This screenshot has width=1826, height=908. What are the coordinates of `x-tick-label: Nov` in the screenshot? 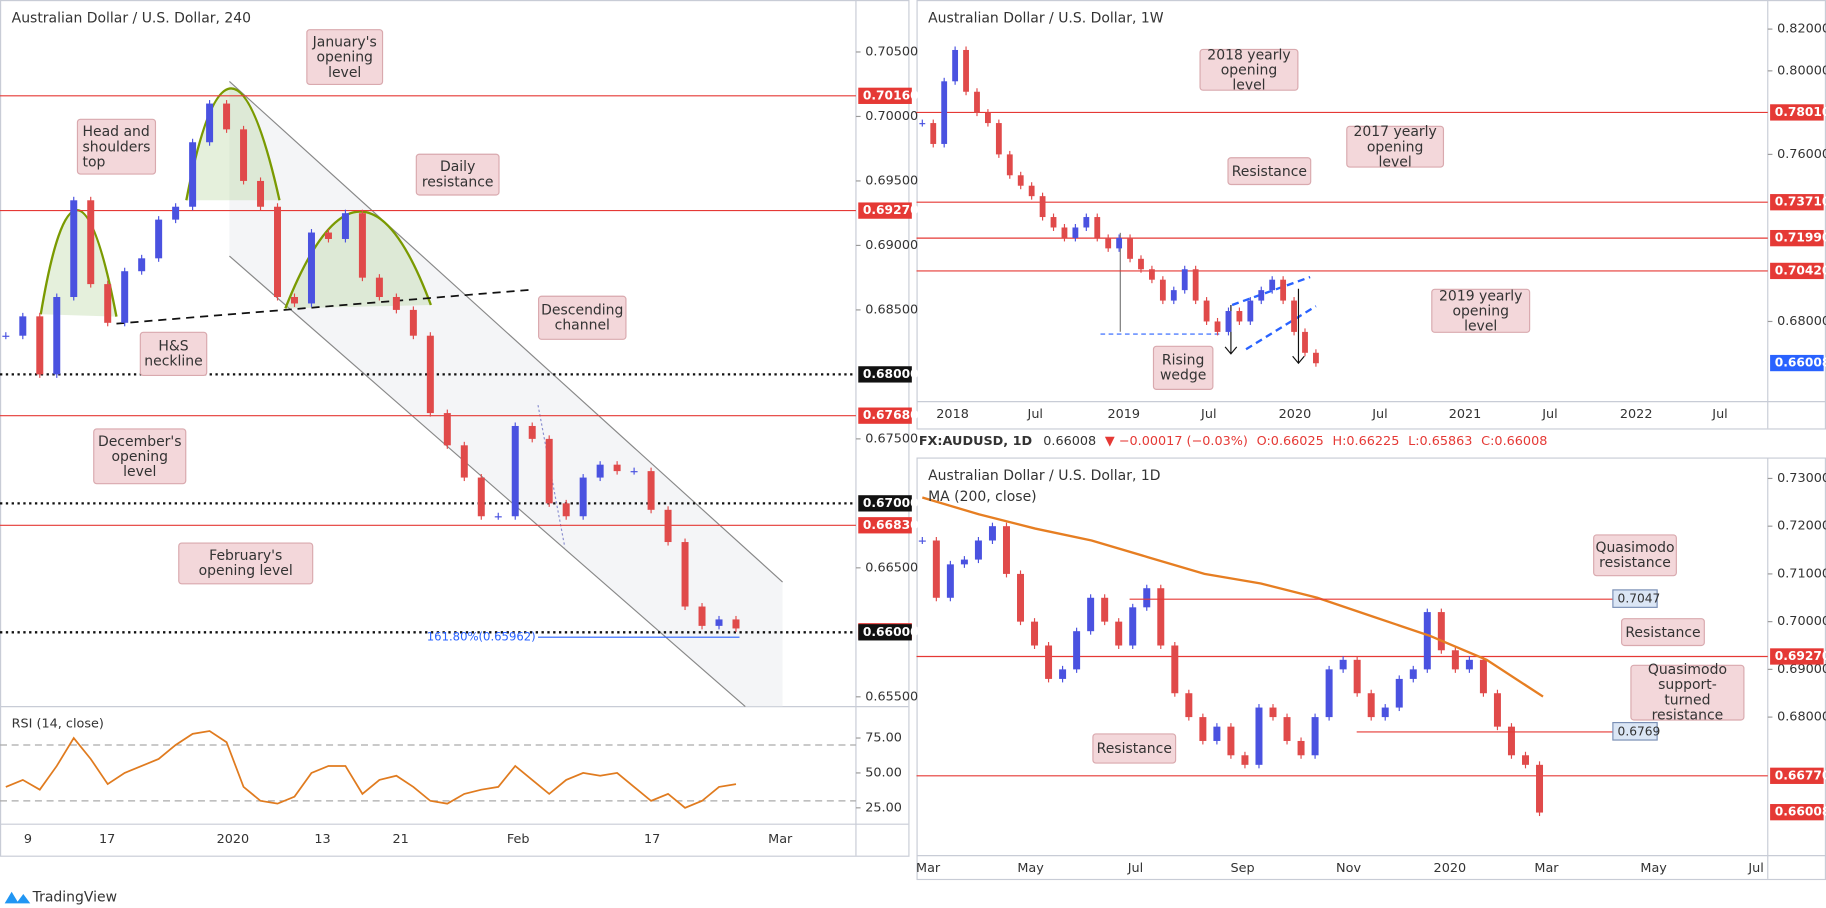 It's located at (1348, 868).